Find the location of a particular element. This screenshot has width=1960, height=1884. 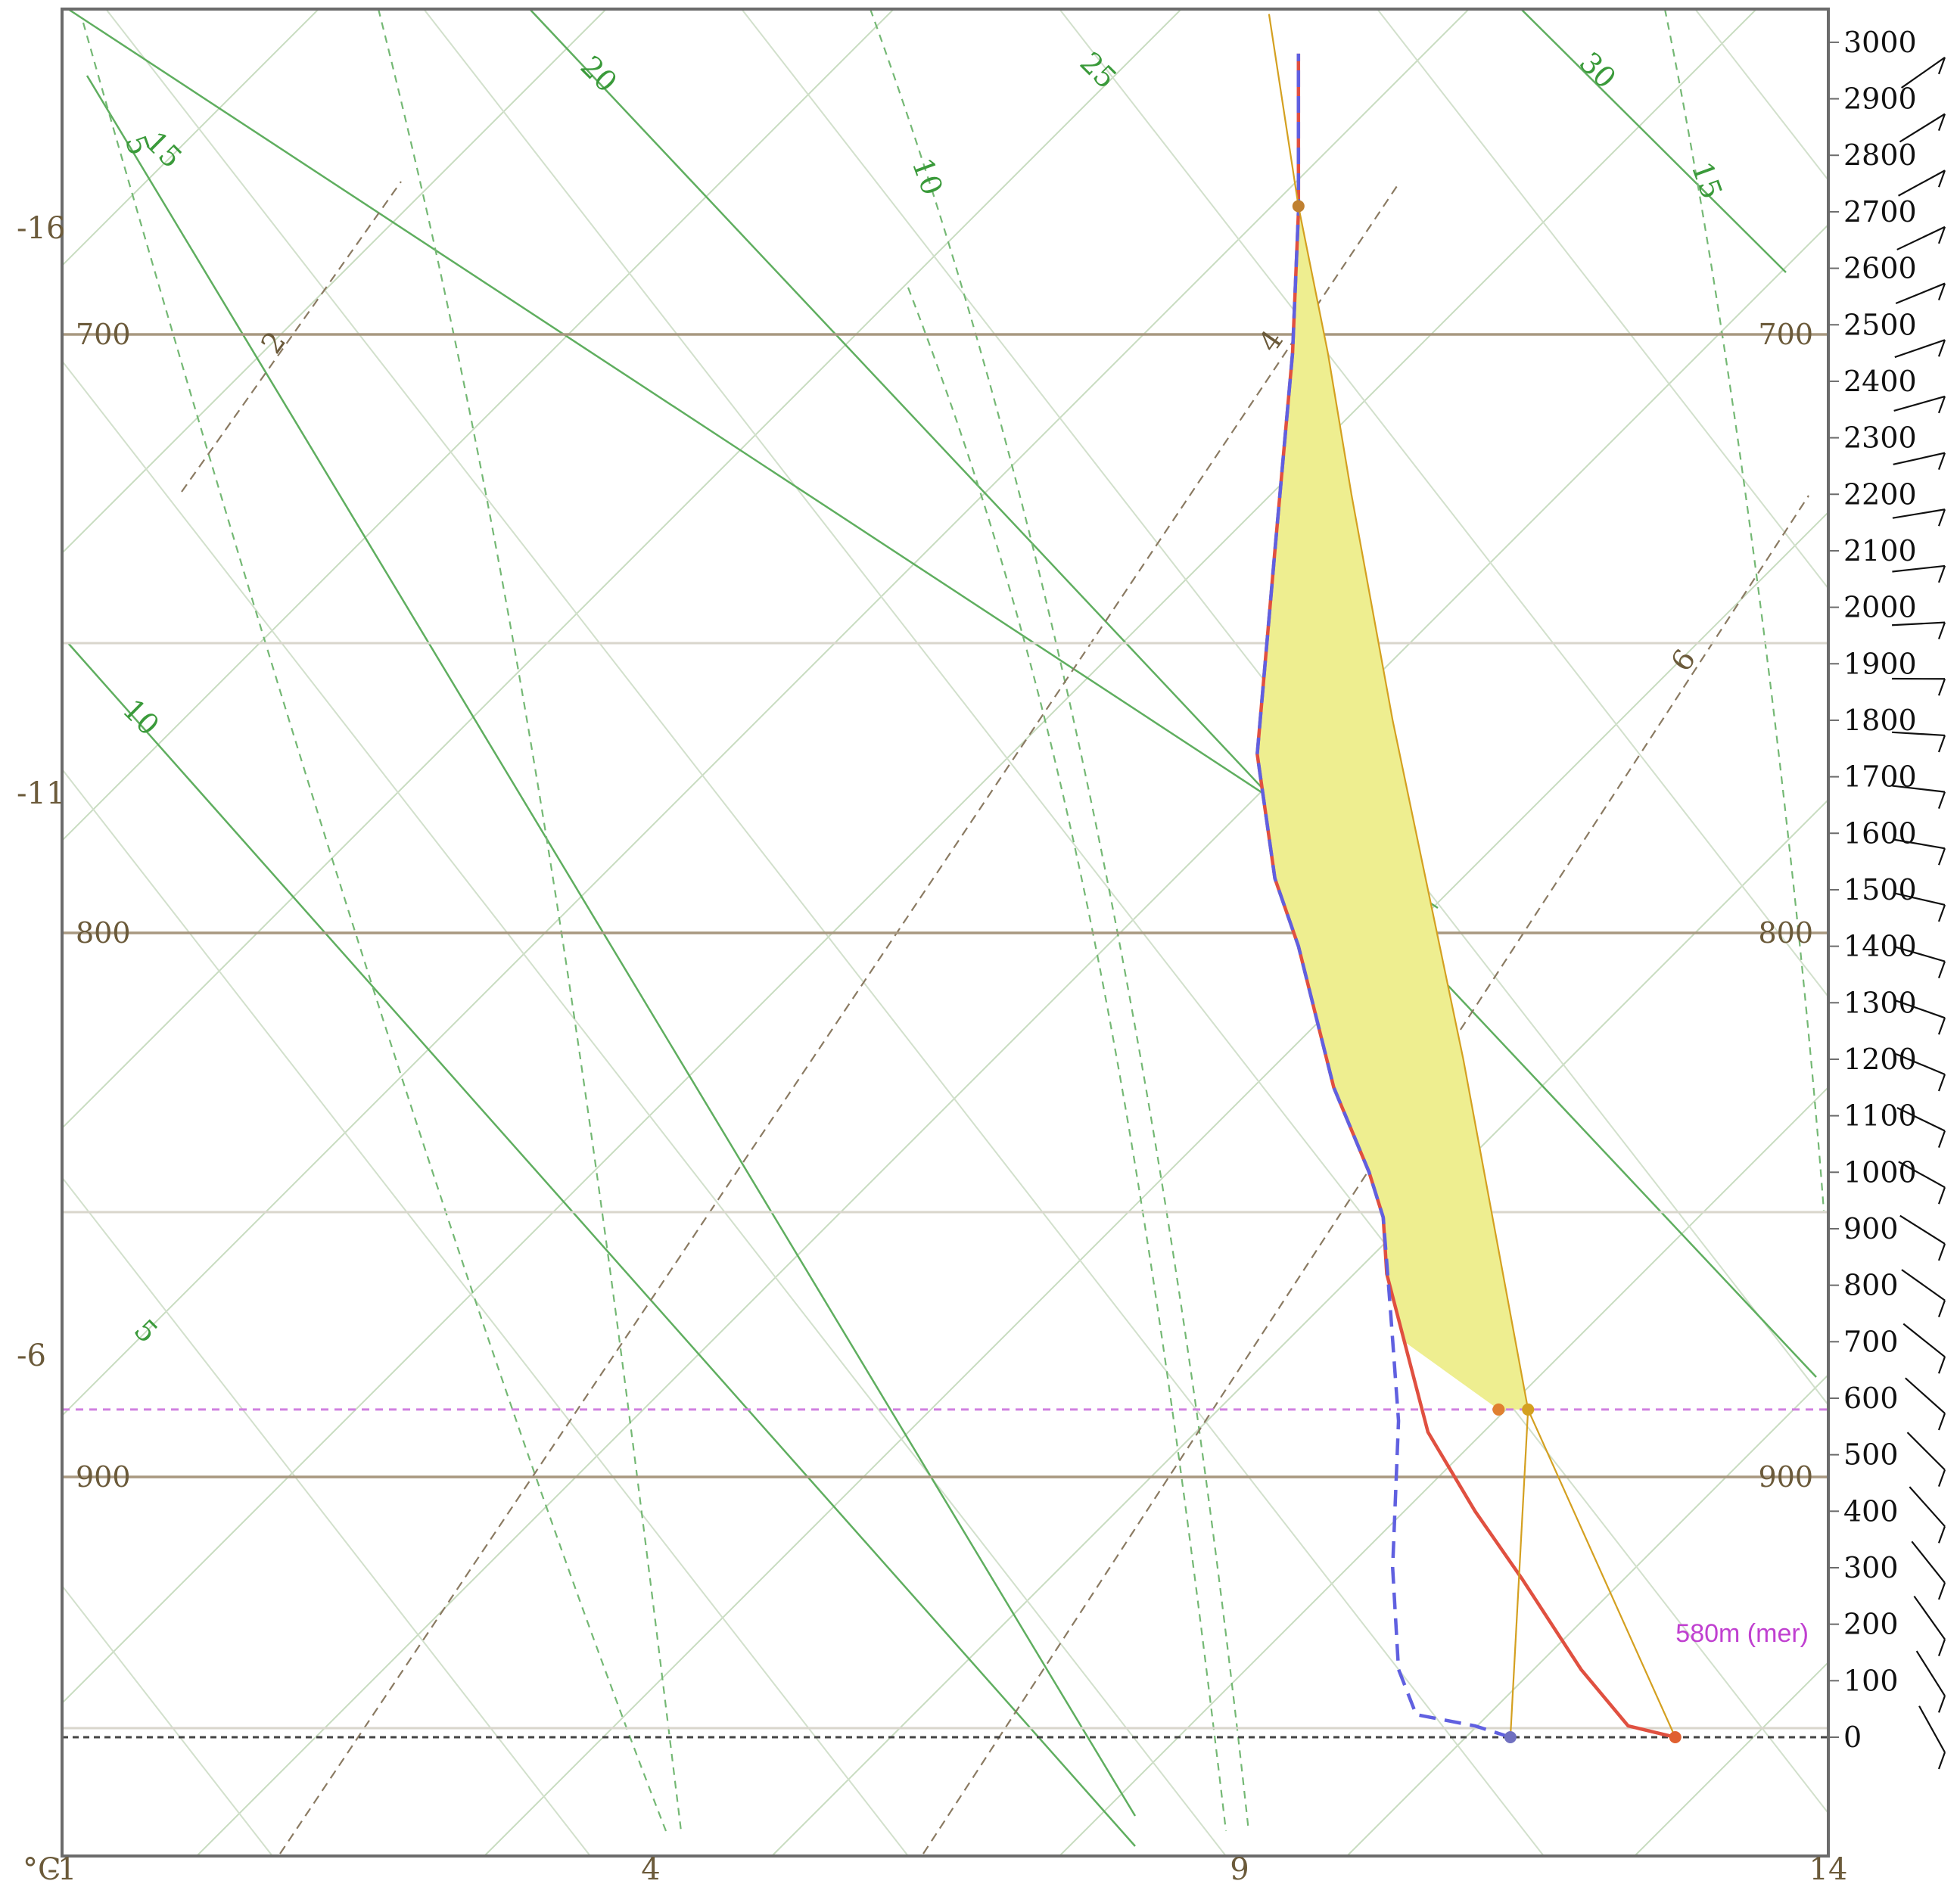

moist-adiabat is located at coordinates (1744, 610).